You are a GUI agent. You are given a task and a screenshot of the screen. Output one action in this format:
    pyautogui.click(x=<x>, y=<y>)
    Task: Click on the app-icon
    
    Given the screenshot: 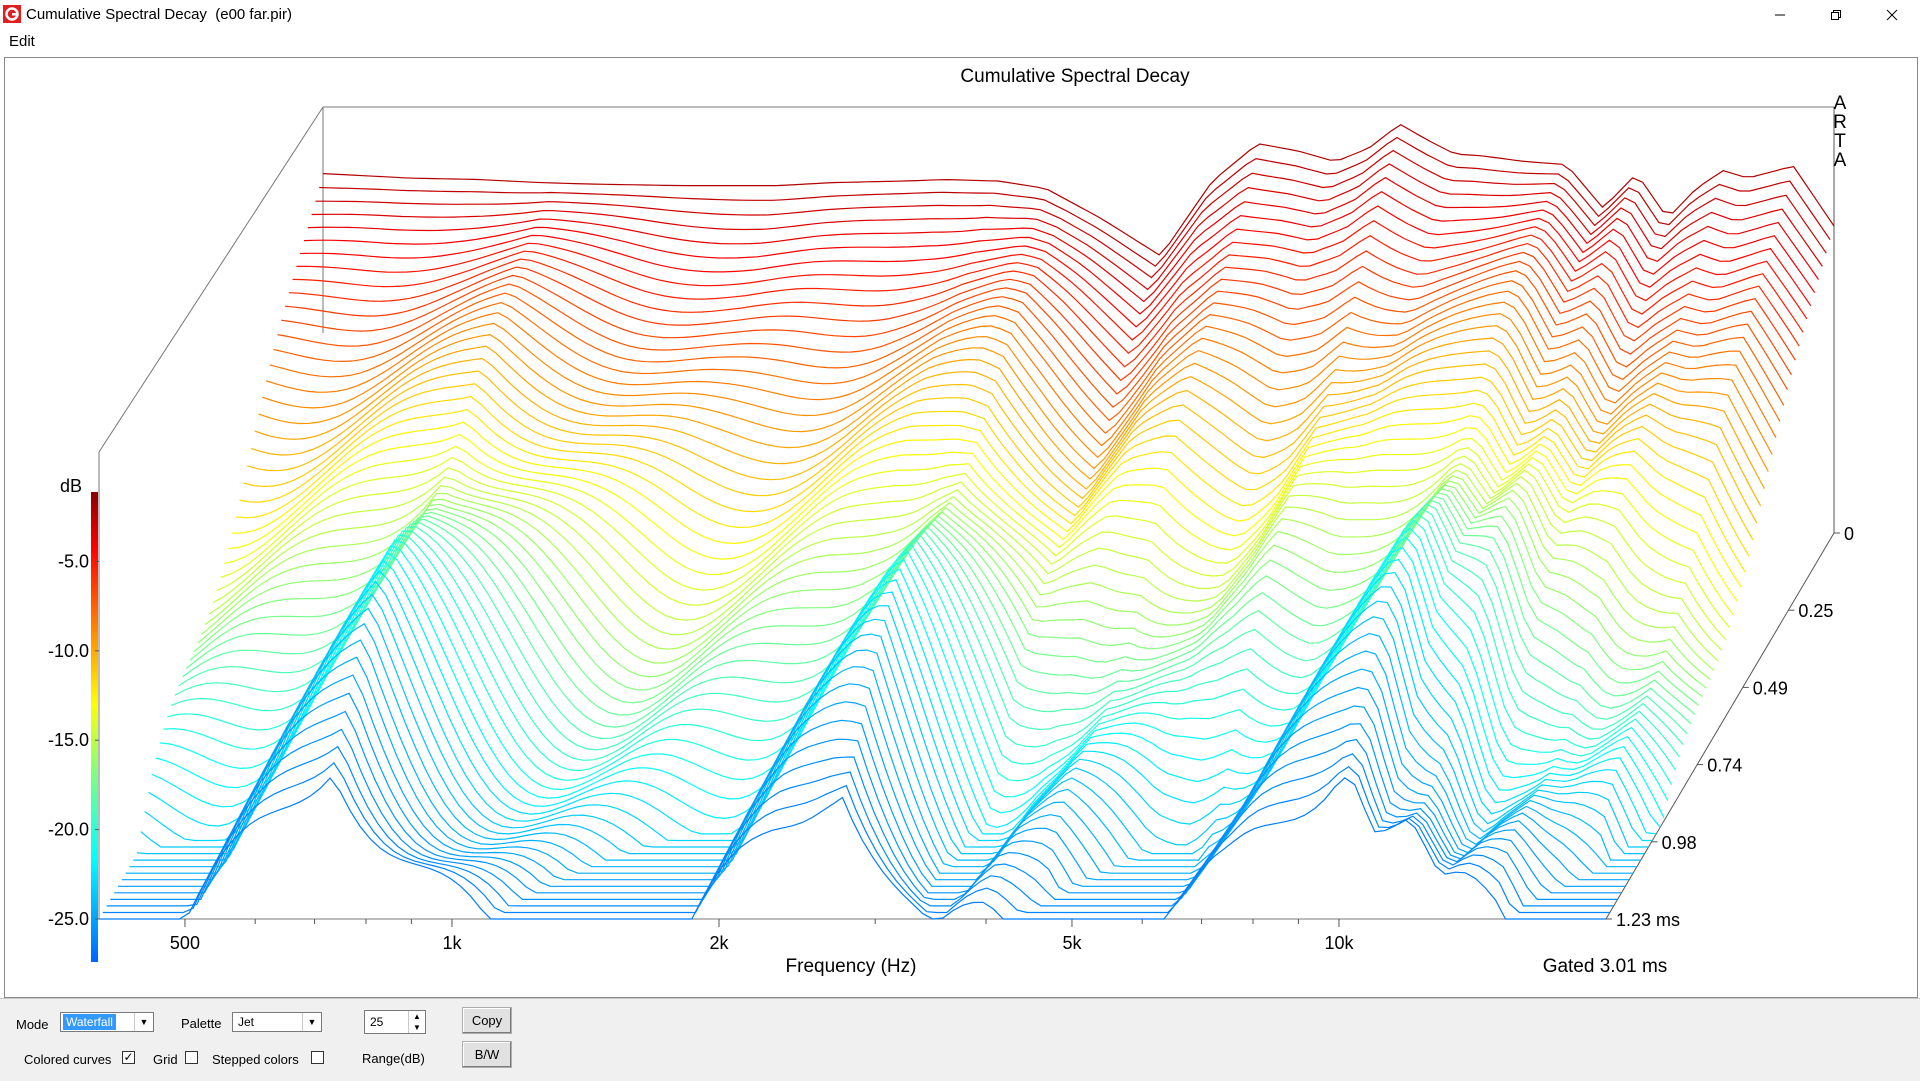 What is the action you would take?
    pyautogui.click(x=12, y=14)
    